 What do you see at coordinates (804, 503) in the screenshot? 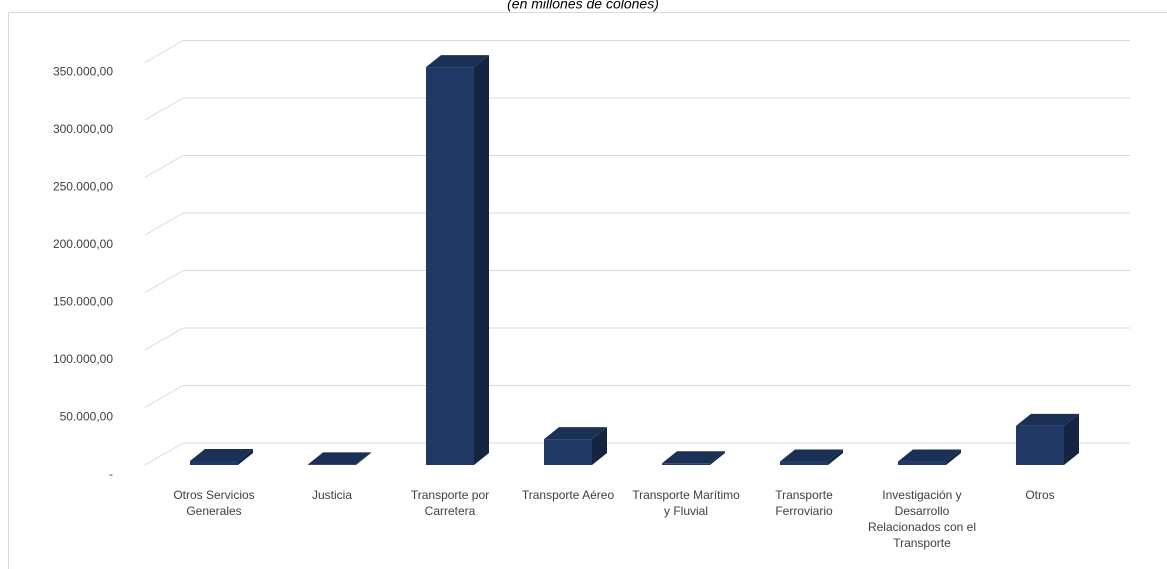
I see `x-tick-label: Transporte Ferroviario` at bounding box center [804, 503].